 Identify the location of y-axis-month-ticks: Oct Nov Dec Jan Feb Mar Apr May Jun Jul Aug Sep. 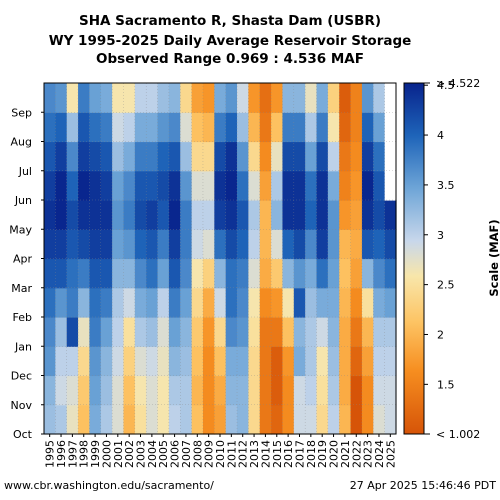
(26, 273).